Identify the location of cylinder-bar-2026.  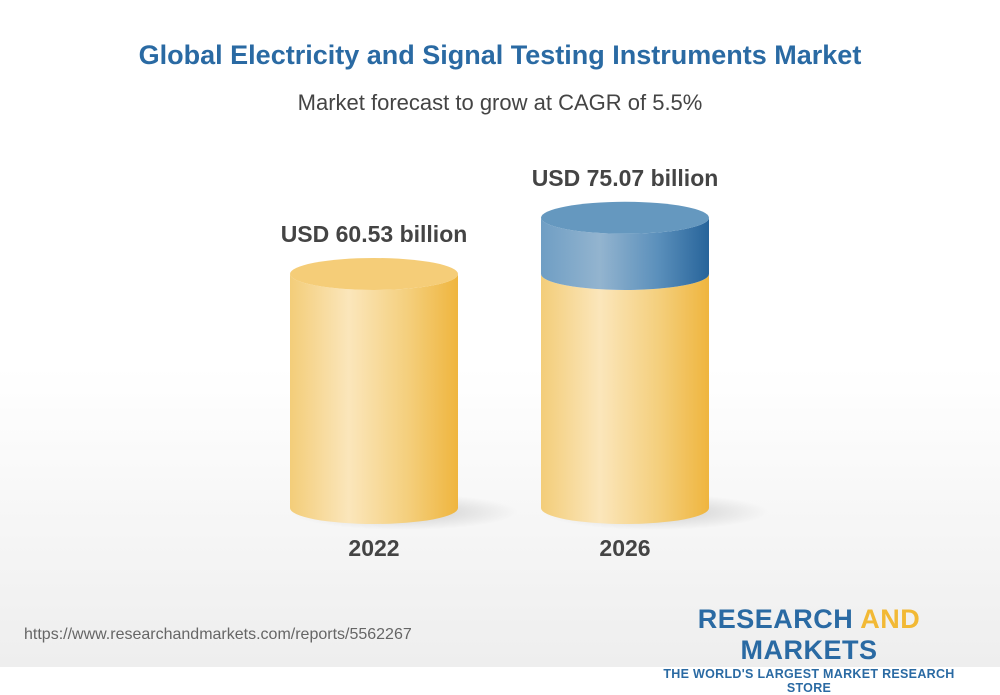
(625, 398).